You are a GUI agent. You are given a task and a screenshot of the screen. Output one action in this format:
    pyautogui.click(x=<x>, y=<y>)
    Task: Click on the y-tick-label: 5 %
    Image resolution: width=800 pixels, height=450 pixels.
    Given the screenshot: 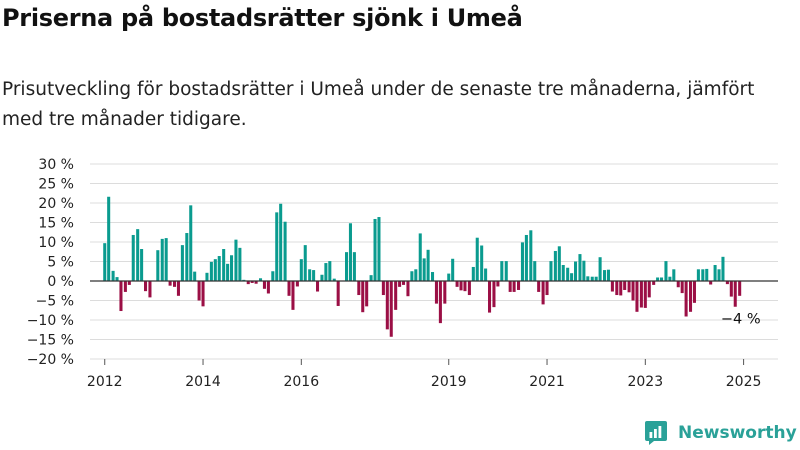 What is the action you would take?
    pyautogui.click(x=60, y=263)
    